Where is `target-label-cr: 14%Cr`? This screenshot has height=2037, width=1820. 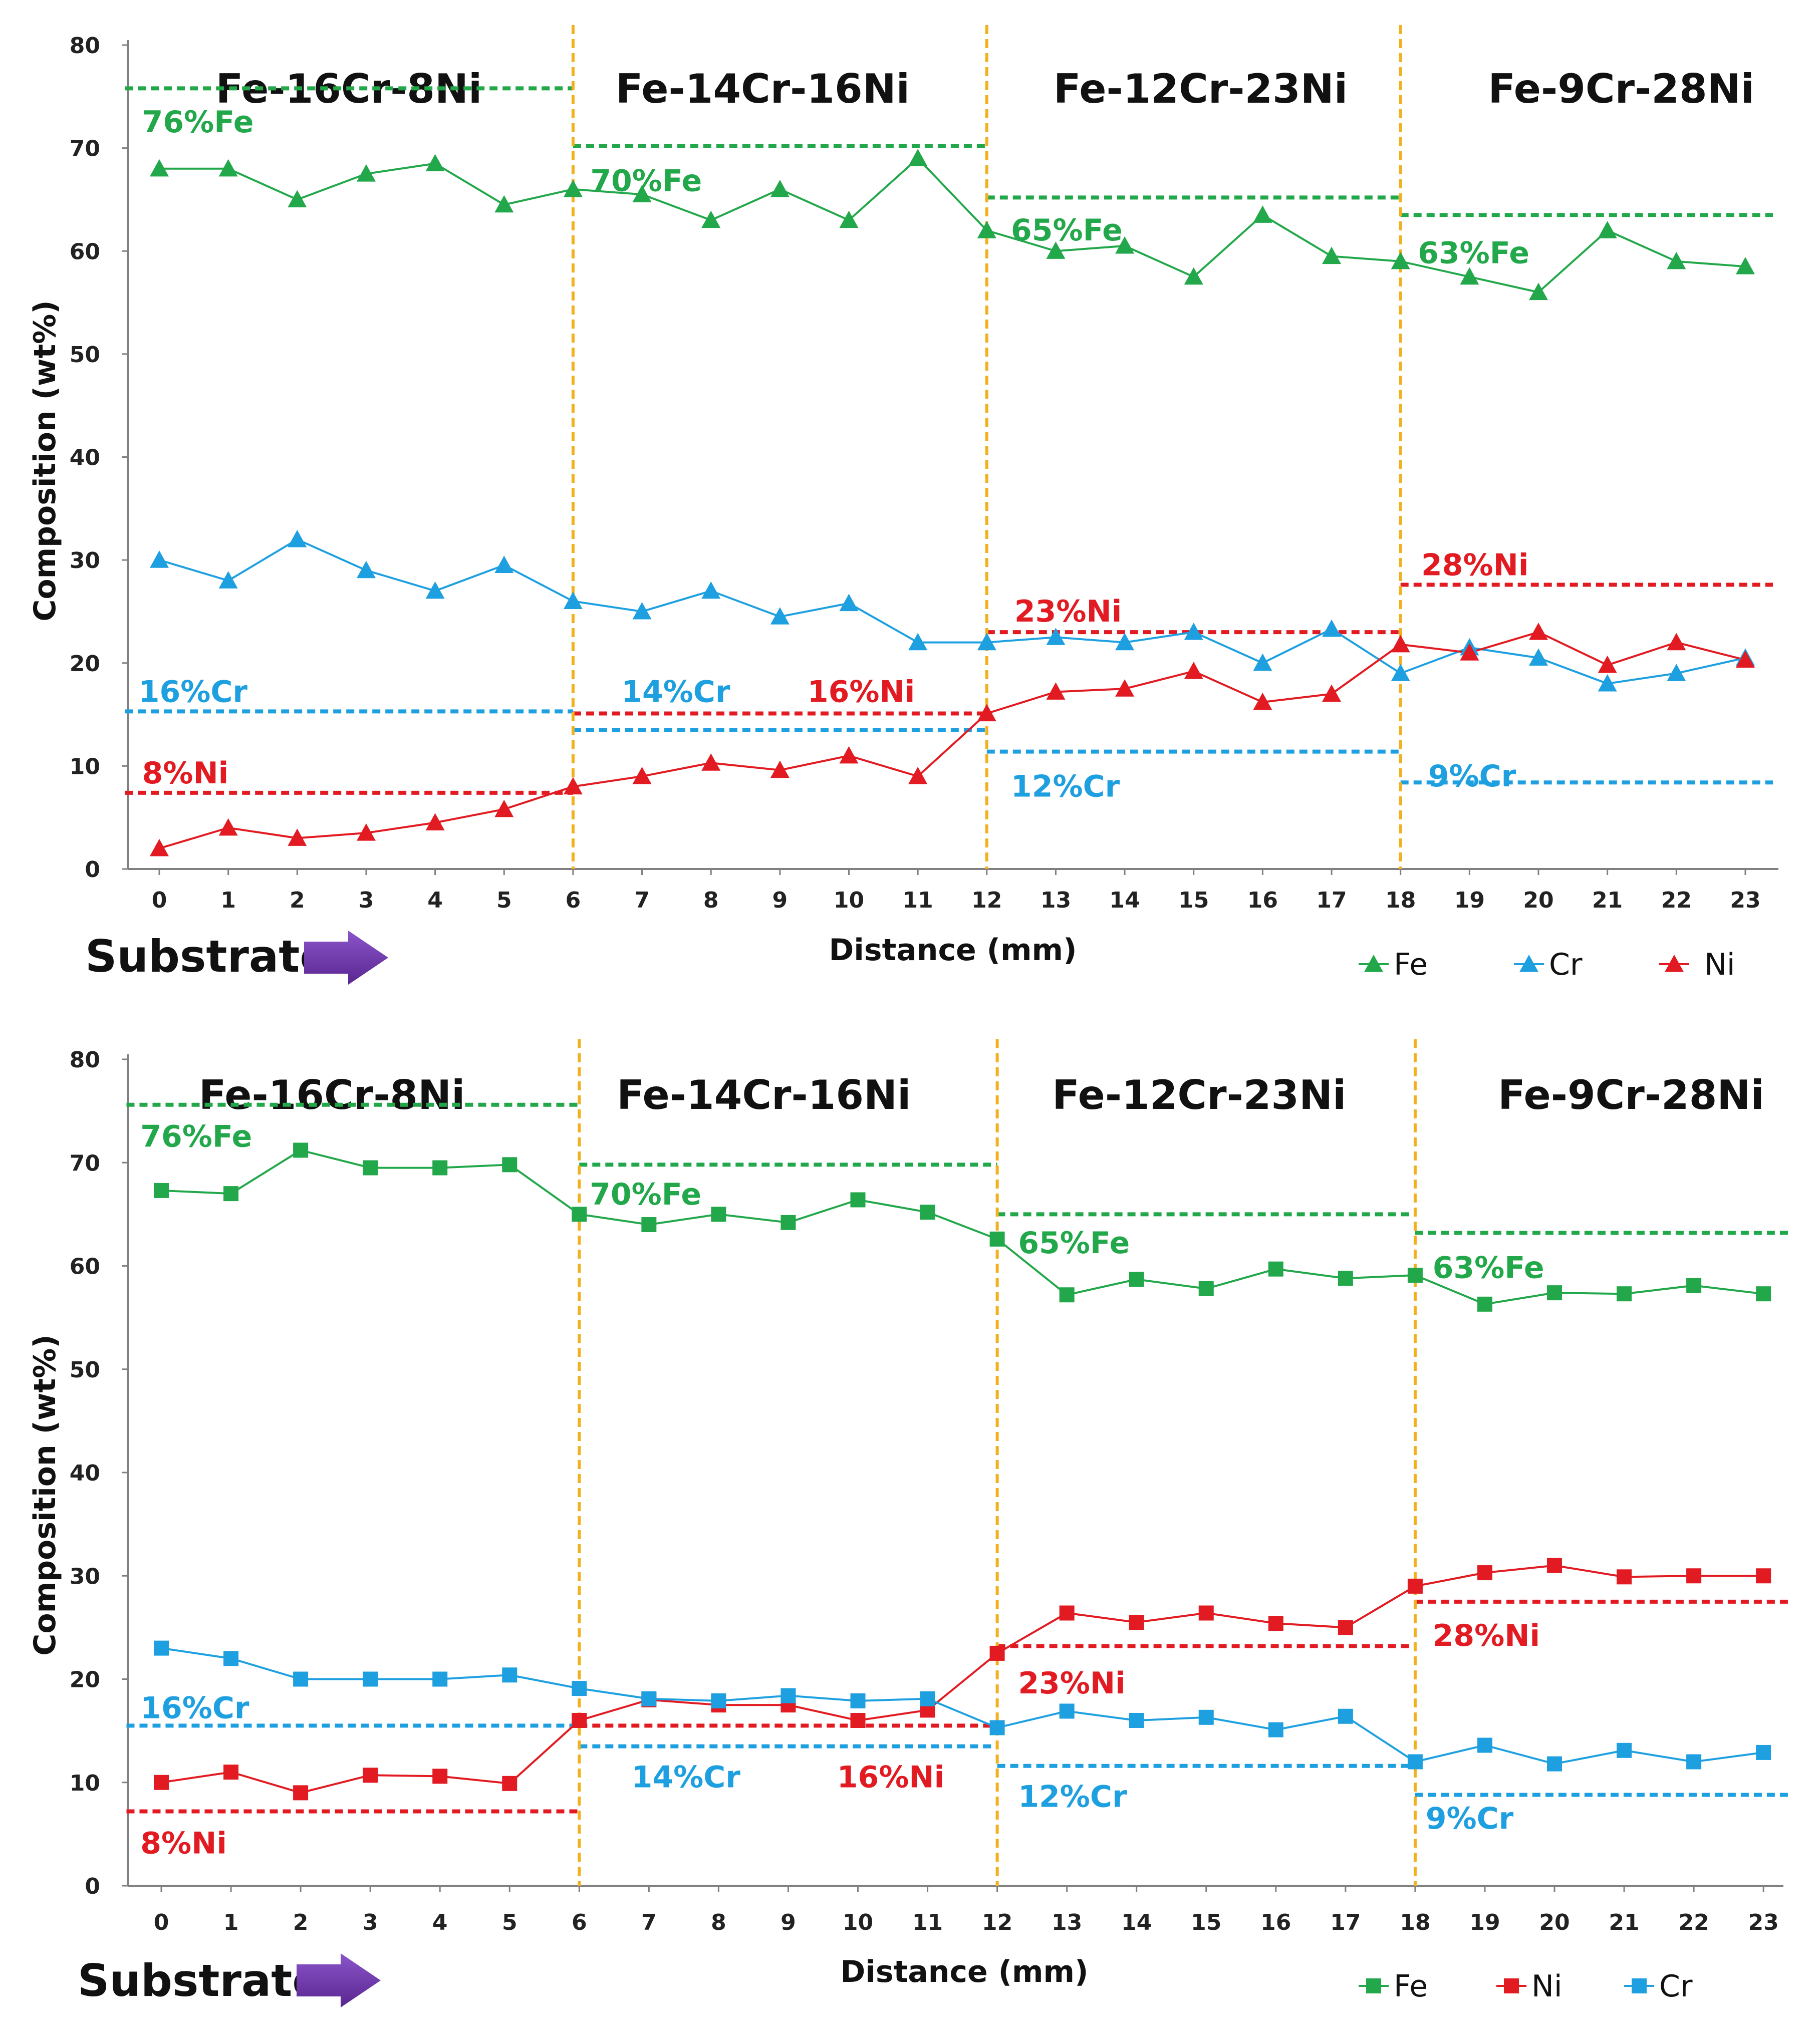
target-label-cr: 14%Cr is located at coordinates (675, 692).